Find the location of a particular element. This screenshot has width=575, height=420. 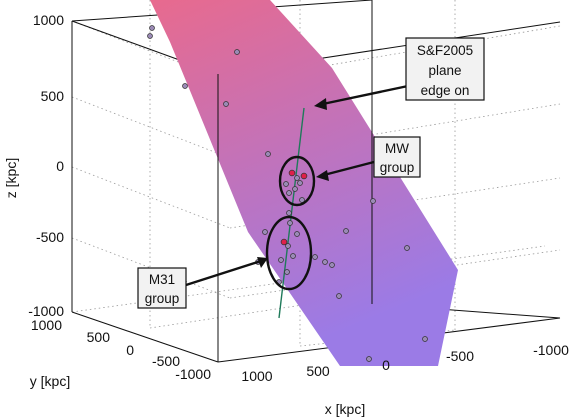

anno-mw-line2: group is located at coordinates (397, 167).